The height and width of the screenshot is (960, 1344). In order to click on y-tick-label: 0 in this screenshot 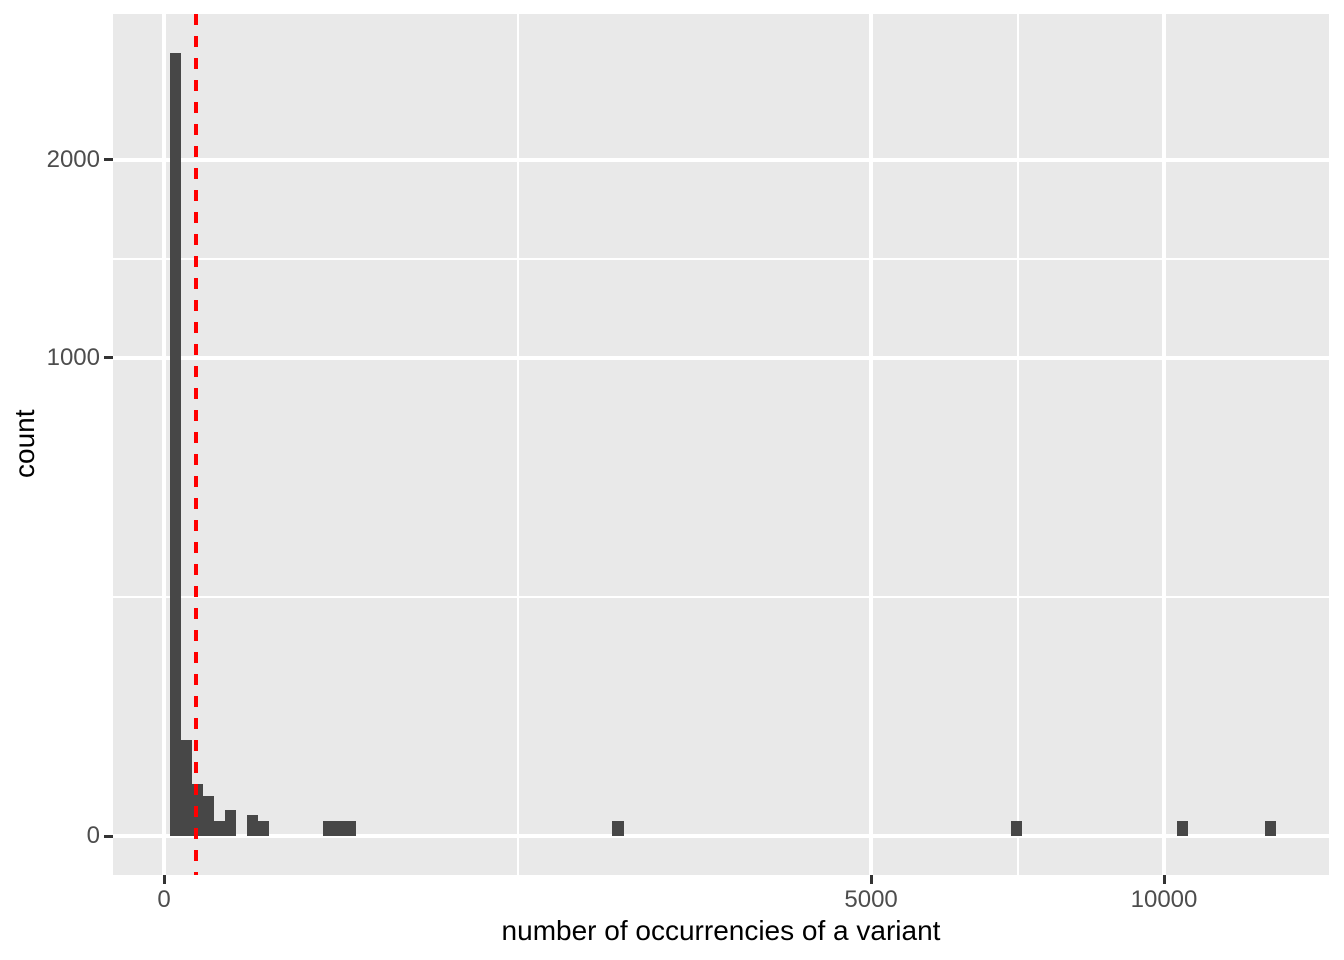, I will do `click(93, 835)`.